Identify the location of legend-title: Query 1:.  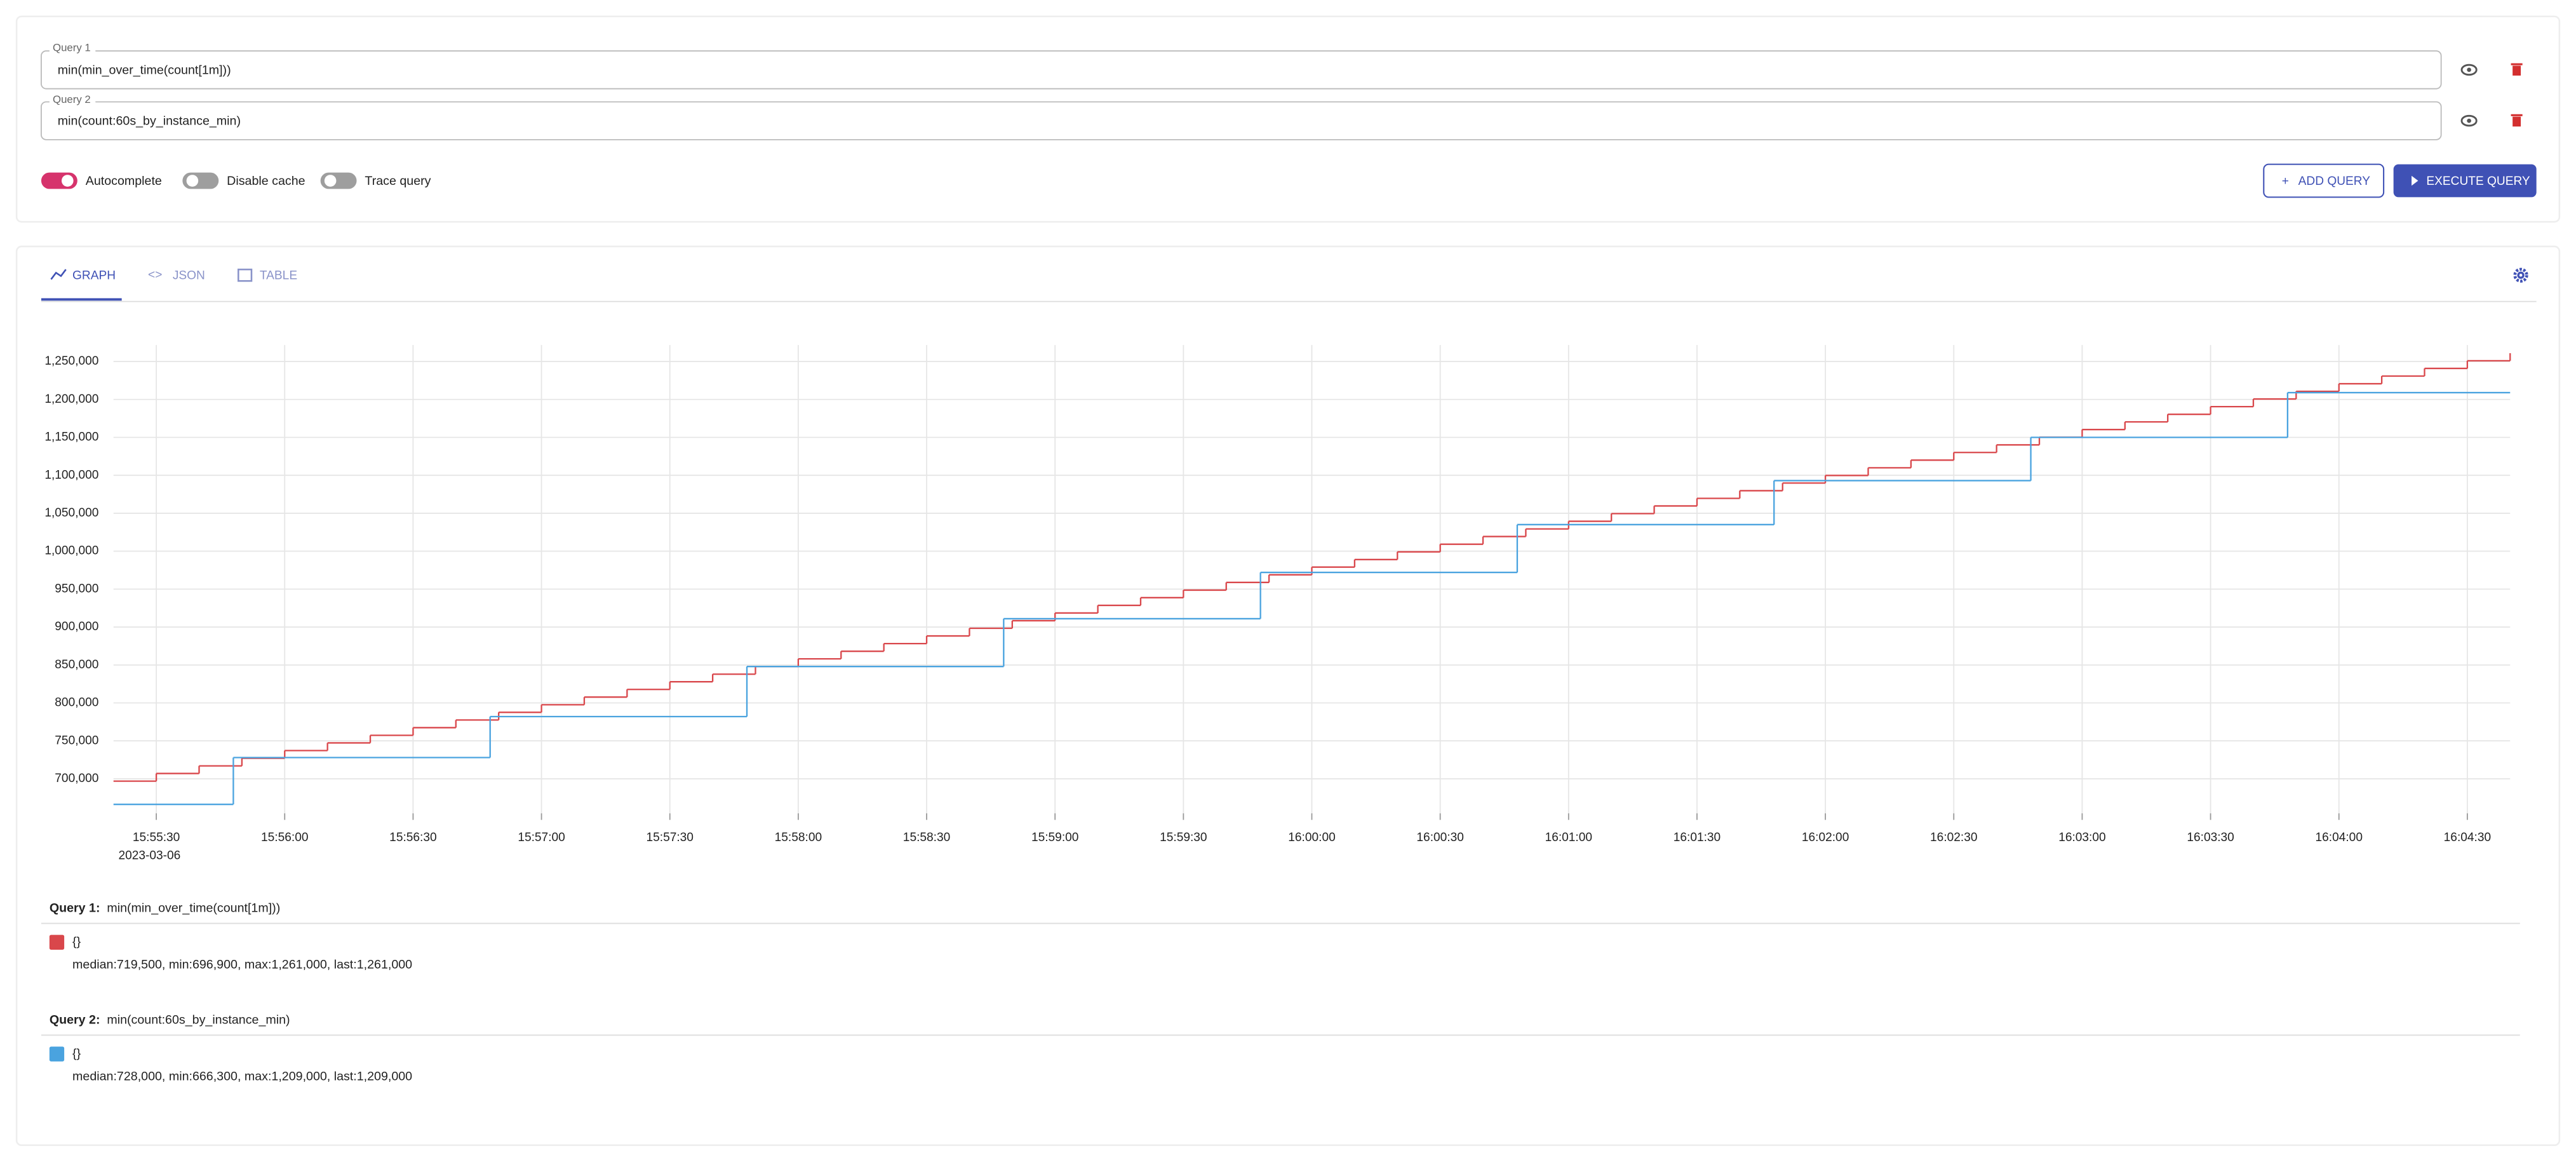
(75, 908).